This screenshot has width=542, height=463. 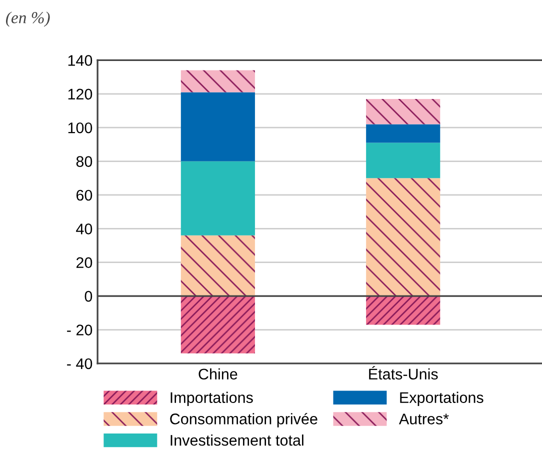 I want to click on y-tick-label: 40, so click(x=84, y=229).